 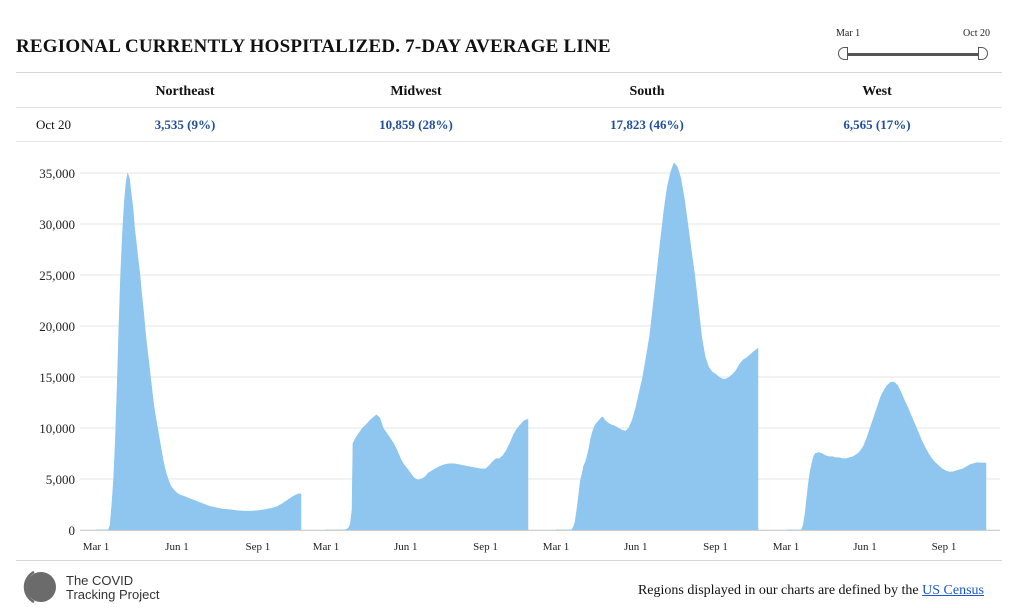 What do you see at coordinates (416, 91) in the screenshot?
I see `region-header-midwest: Midwest` at bounding box center [416, 91].